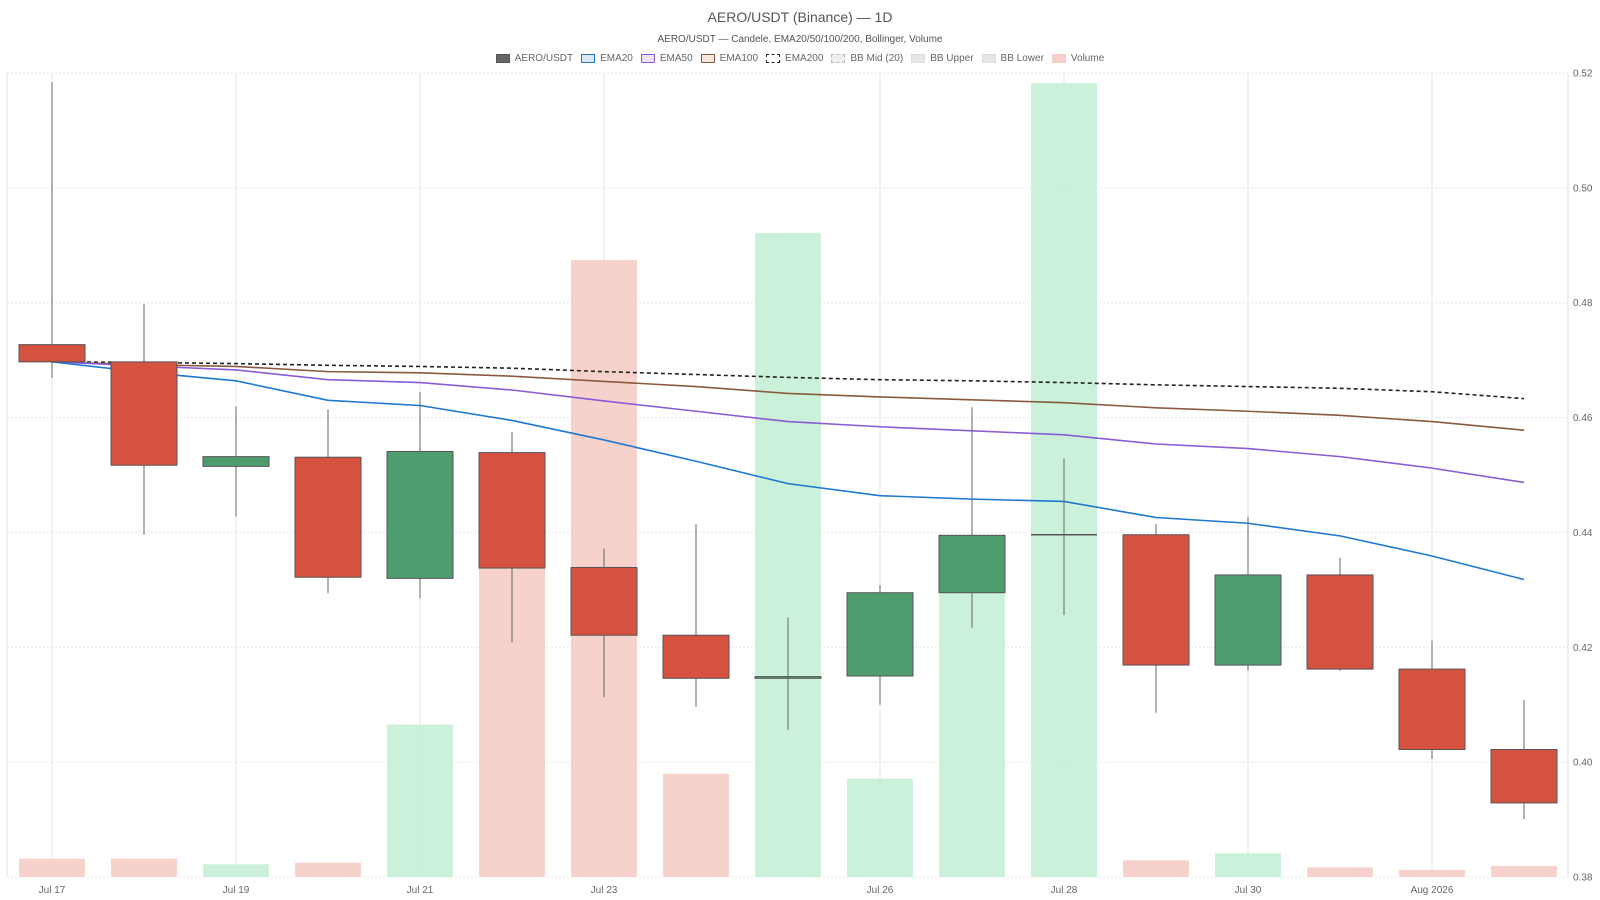  What do you see at coordinates (1583, 533) in the screenshot?
I see `y-tick-label: 0.44` at bounding box center [1583, 533].